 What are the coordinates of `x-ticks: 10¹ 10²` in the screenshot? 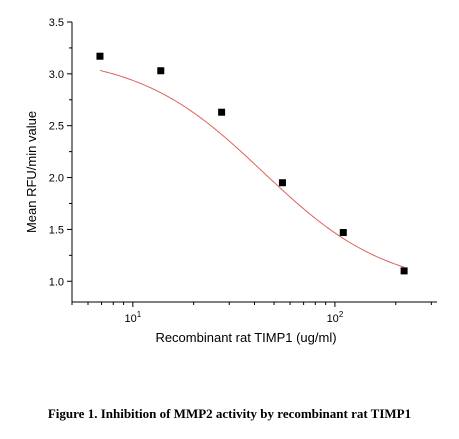 It's located at (251, 313).